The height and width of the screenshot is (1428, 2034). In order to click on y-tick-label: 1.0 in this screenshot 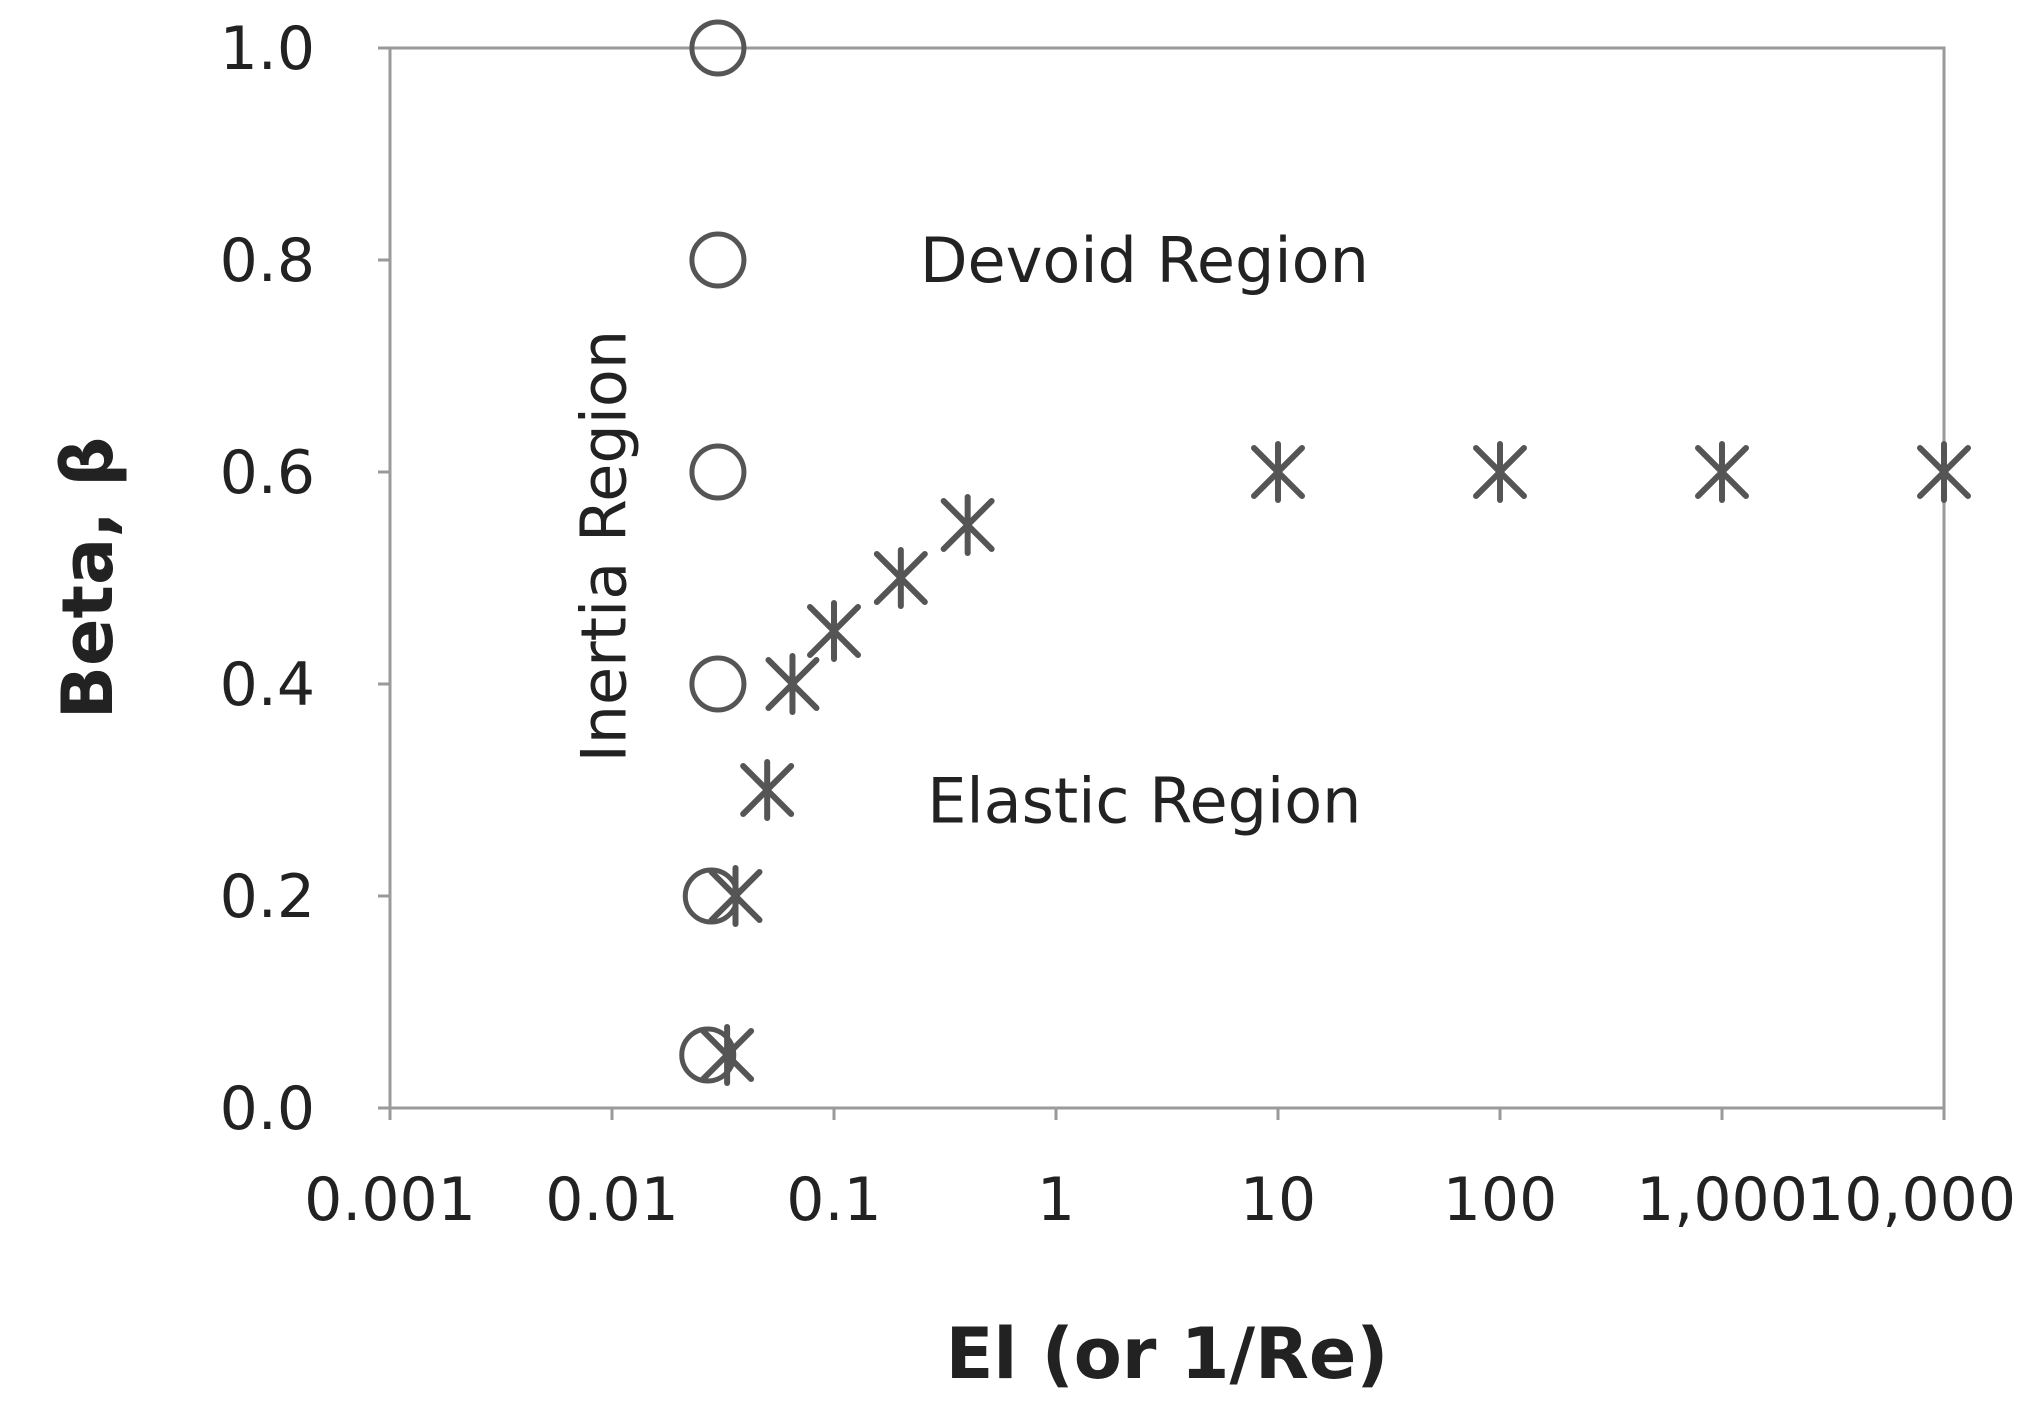, I will do `click(267, 49)`.